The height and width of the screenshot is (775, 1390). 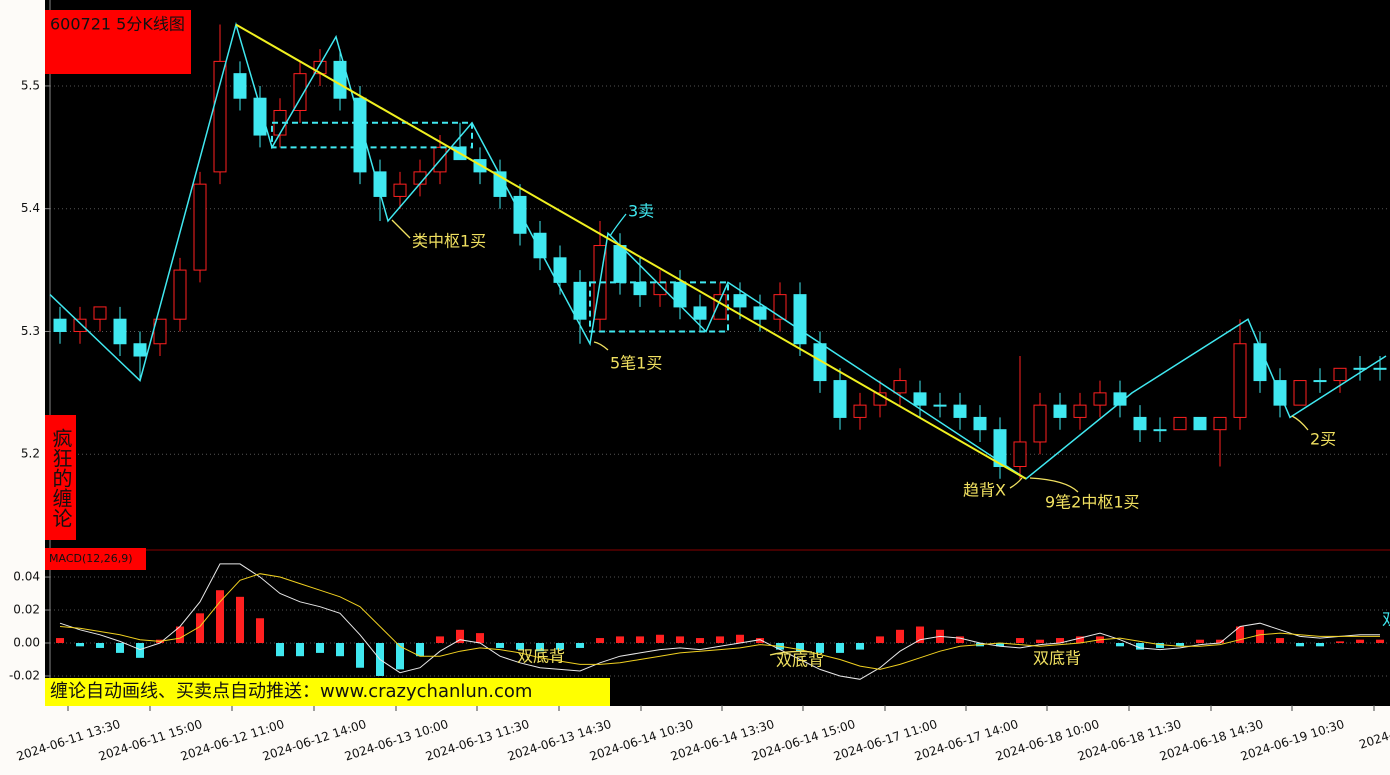 What do you see at coordinates (118, 42) in the screenshot?
I see `title-box` at bounding box center [118, 42].